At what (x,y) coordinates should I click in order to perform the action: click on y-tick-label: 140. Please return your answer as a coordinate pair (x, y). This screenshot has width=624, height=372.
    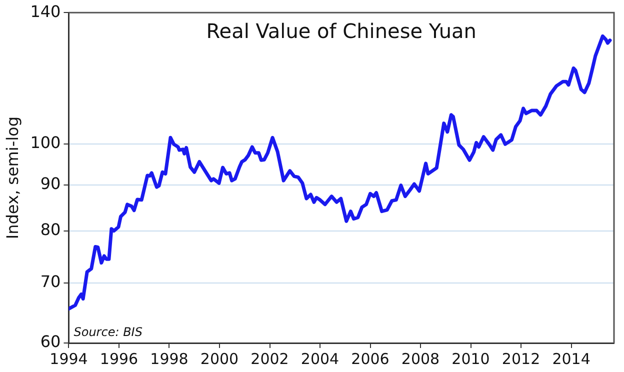
    Looking at the image, I should click on (45, 11).